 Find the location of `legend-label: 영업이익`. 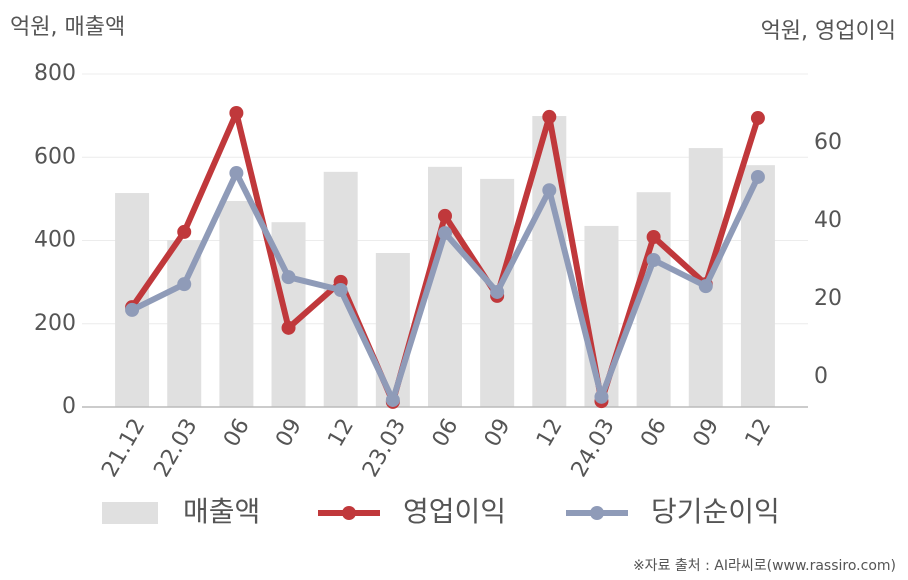

legend-label: 영업이익 is located at coordinates (454, 511).